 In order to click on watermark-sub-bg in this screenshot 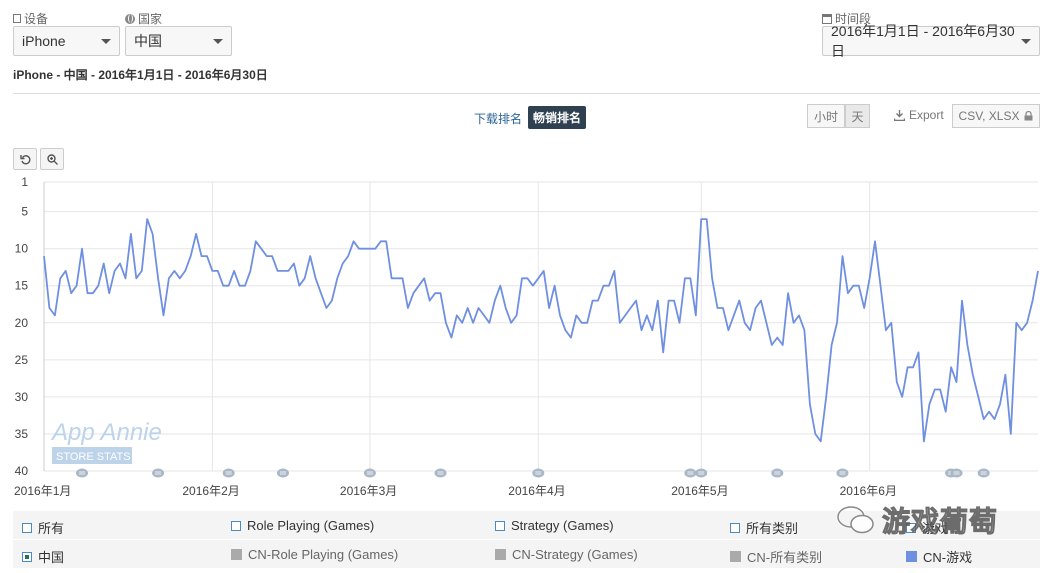, I will do `click(92, 455)`.